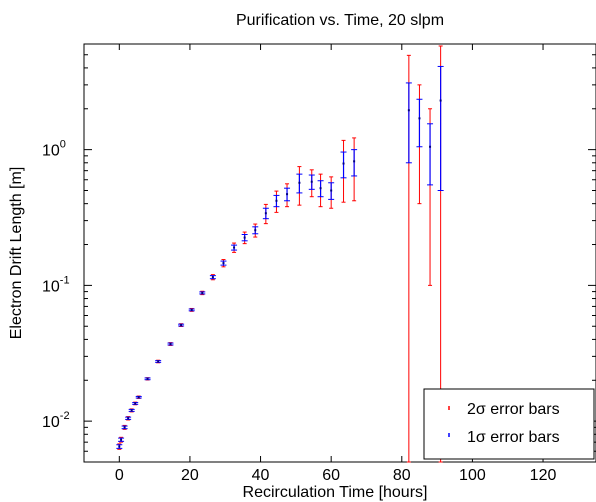 The image size is (596, 502). Describe the element at coordinates (523, 409) in the screenshot. I see `legend-label-2sigma: error bars` at that location.